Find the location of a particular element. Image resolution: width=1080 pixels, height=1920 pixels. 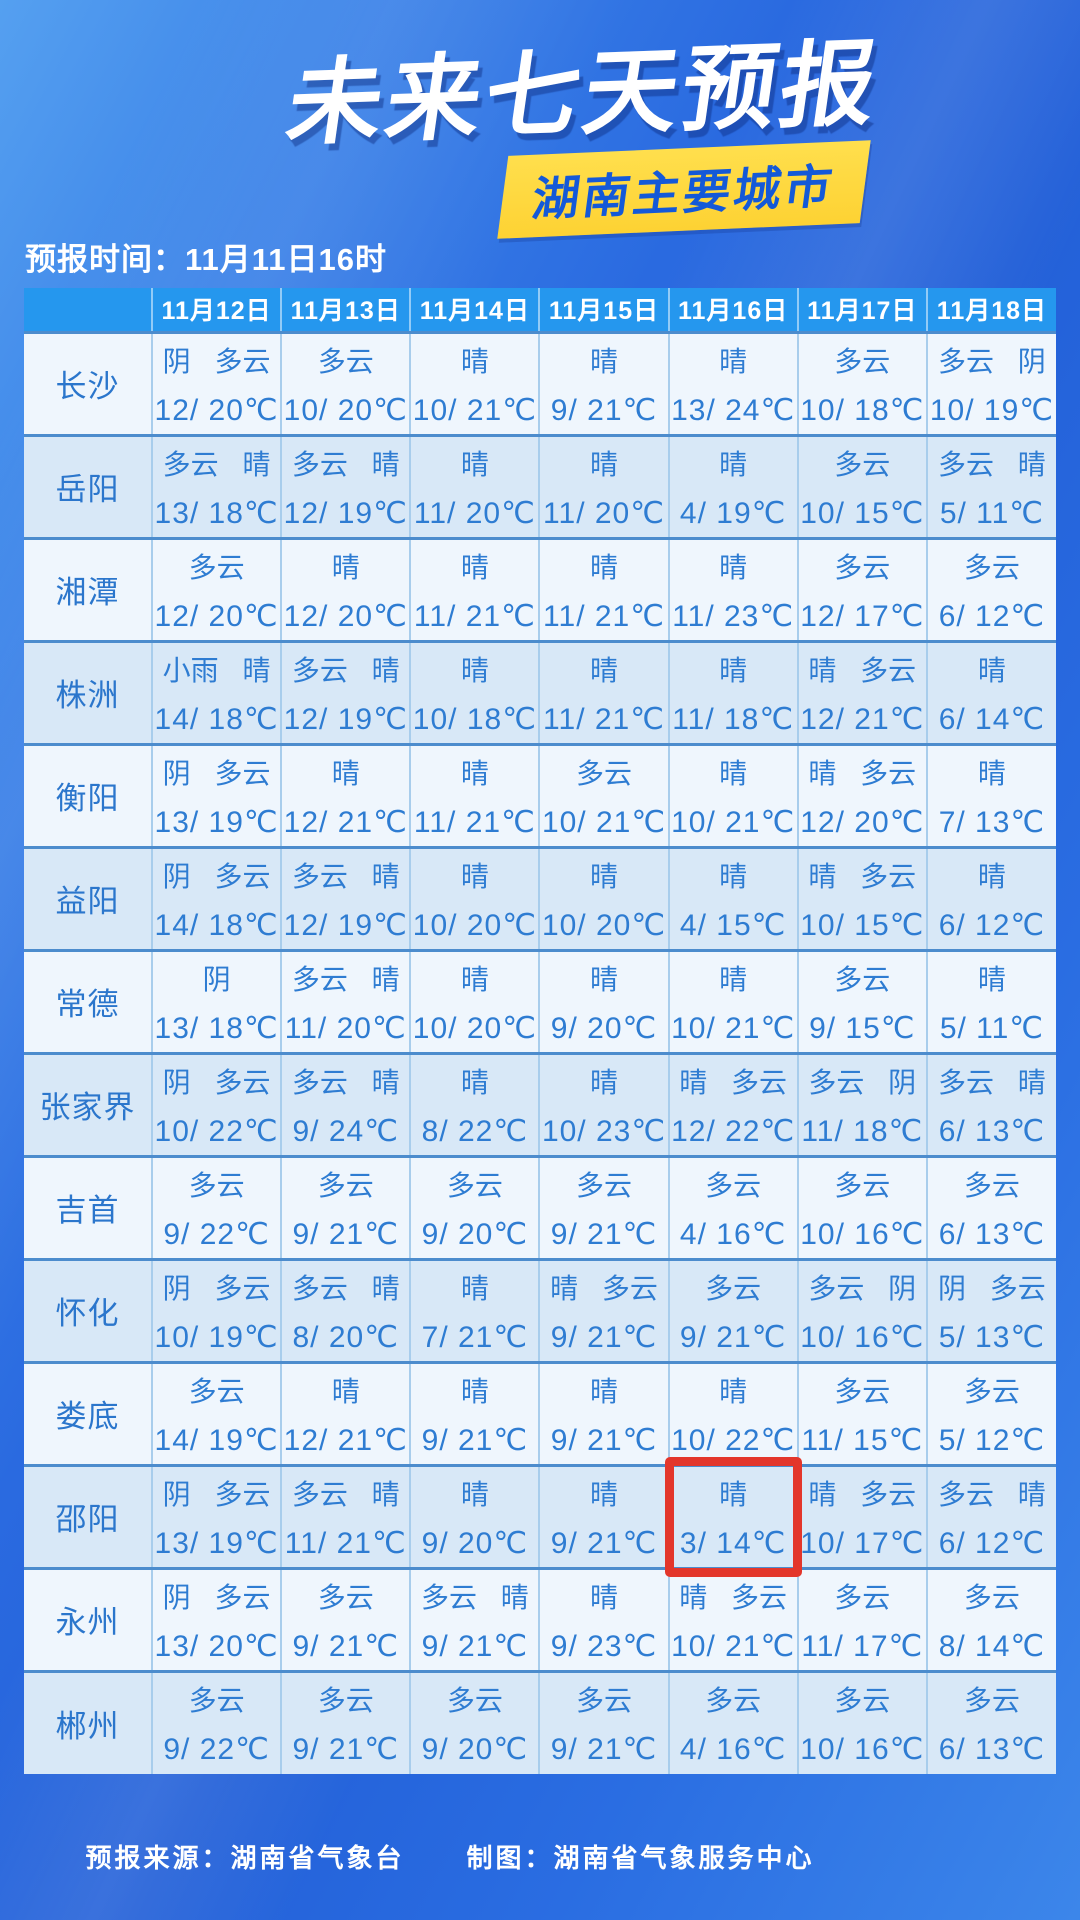

forecast-cell: 晴 13/ 24℃ is located at coordinates (732, 383).